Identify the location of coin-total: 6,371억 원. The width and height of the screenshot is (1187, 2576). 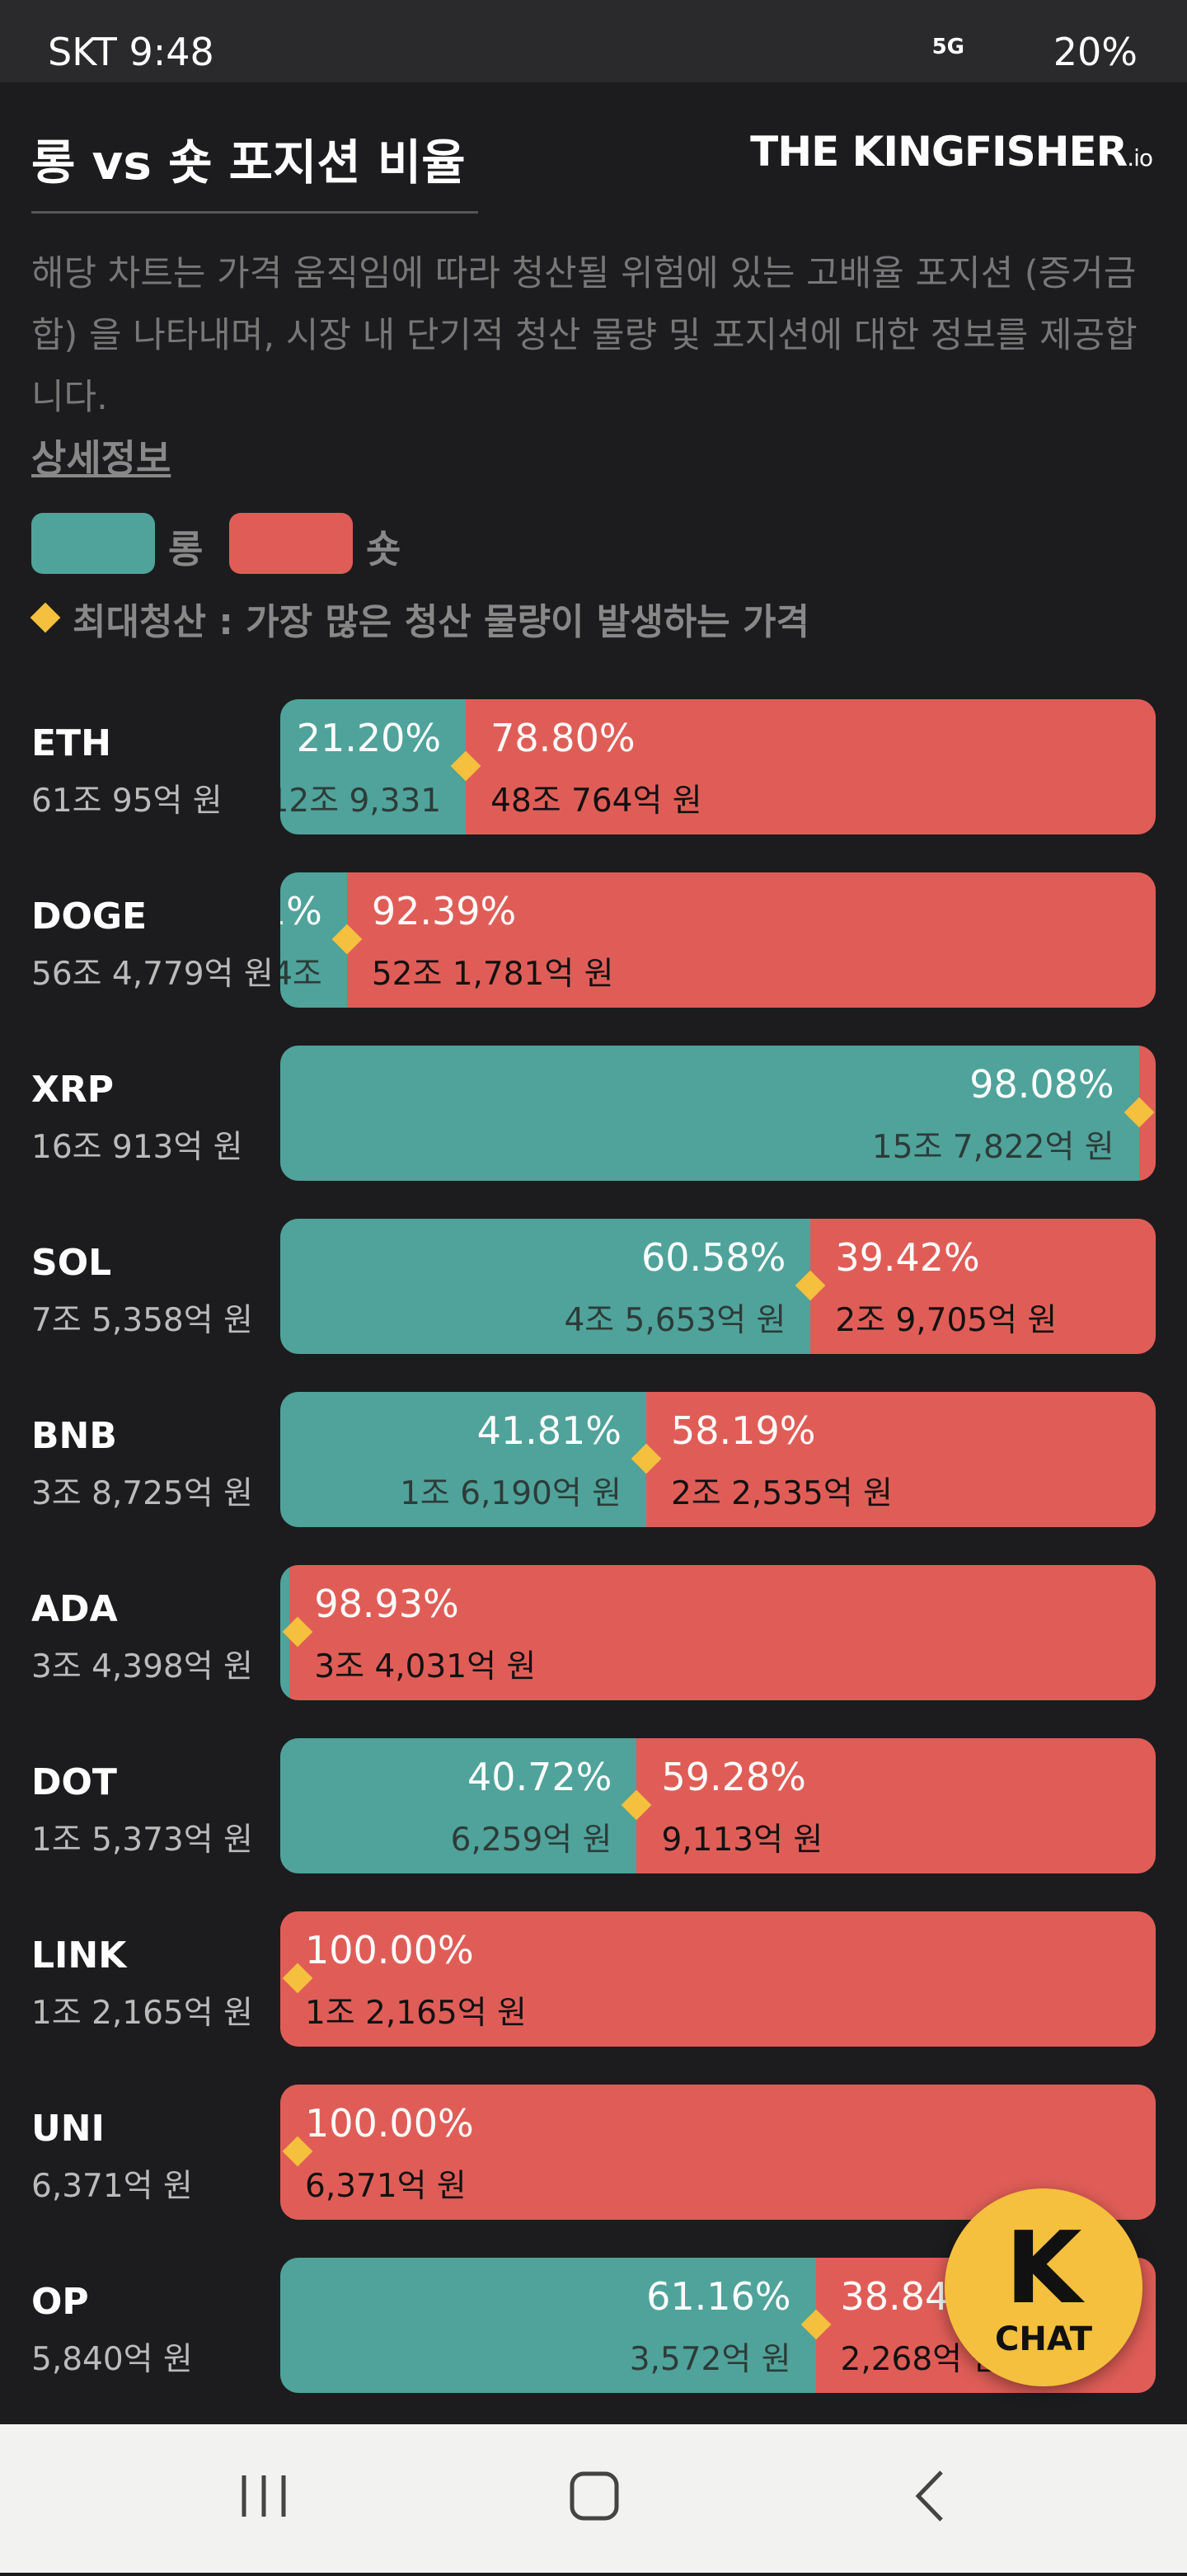
(112, 2186).